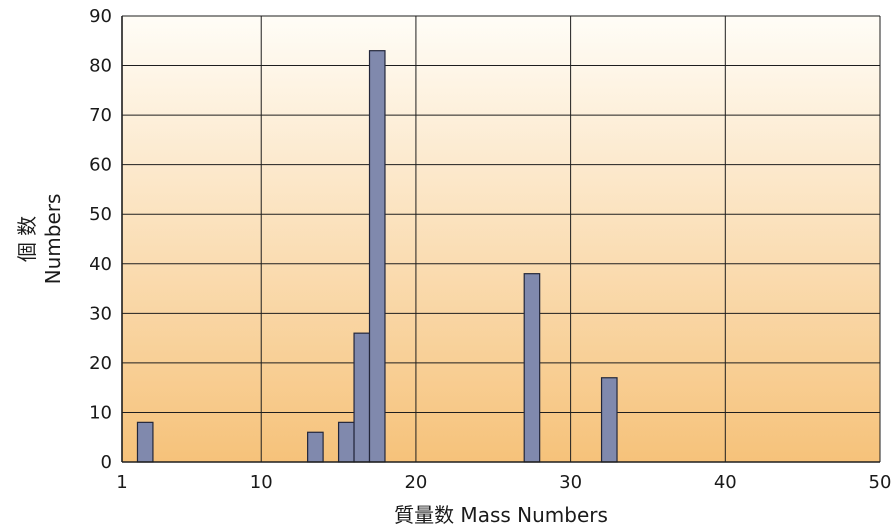 This screenshot has height=529, width=894. Describe the element at coordinates (100, 214) in the screenshot. I see `y-tick-label: 50` at that location.